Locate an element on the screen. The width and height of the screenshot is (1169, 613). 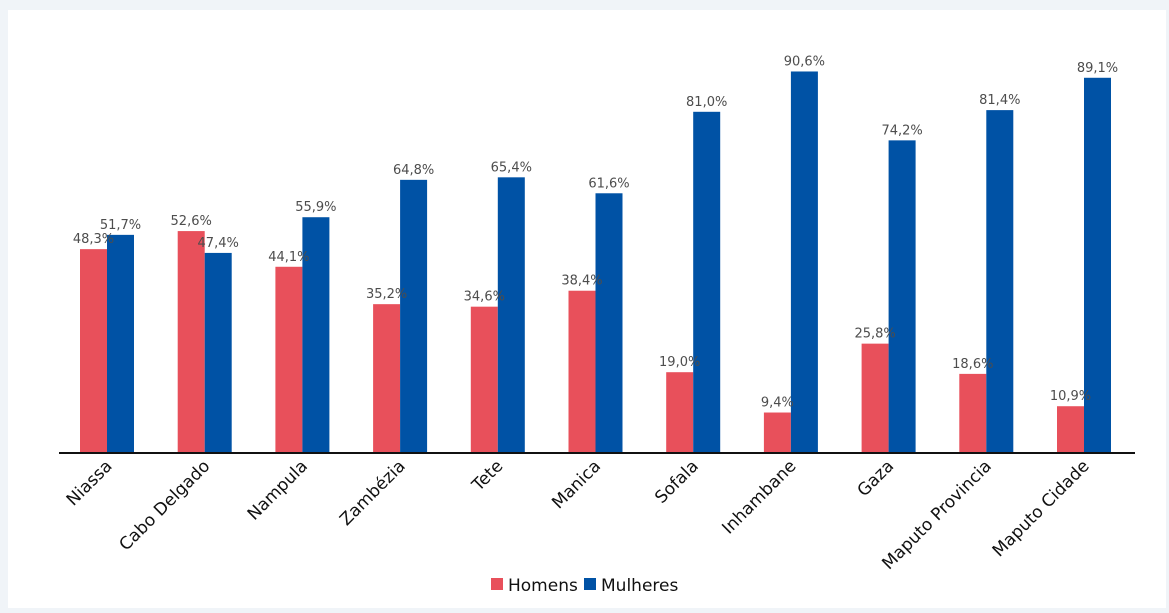
category-label-5: Manica is located at coordinates (576, 484).